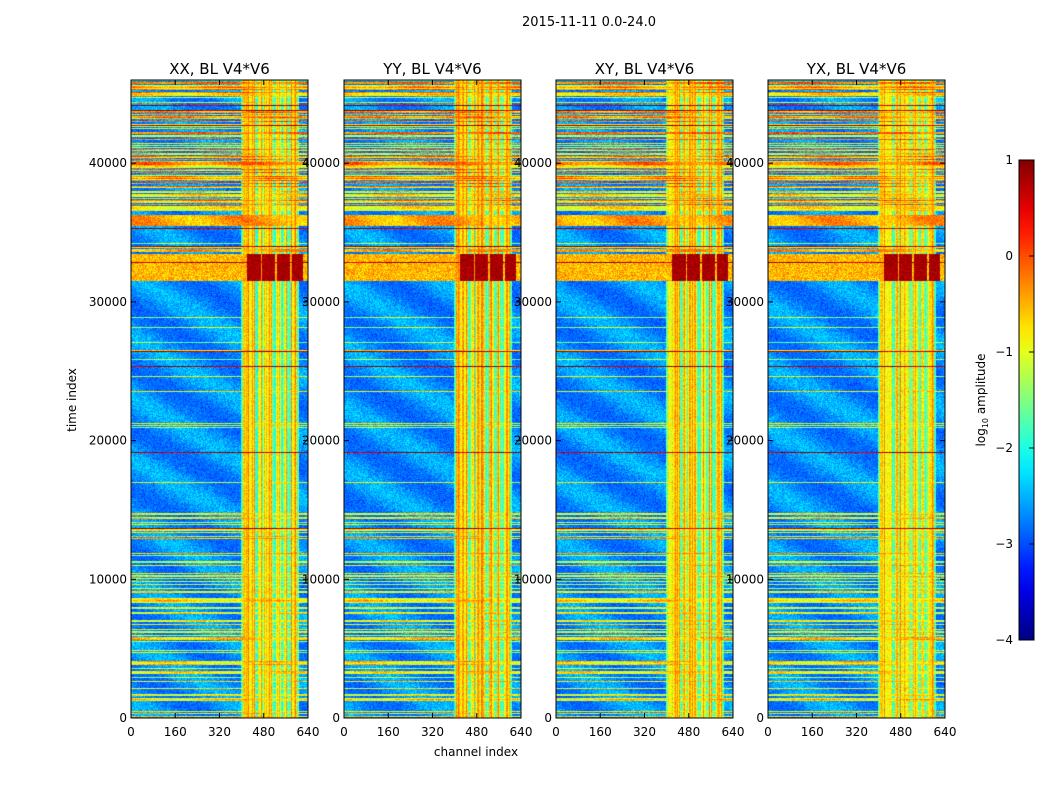 The image size is (1050, 800). What do you see at coordinates (72, 400) in the screenshot?
I see `y-axis-label: time index` at bounding box center [72, 400].